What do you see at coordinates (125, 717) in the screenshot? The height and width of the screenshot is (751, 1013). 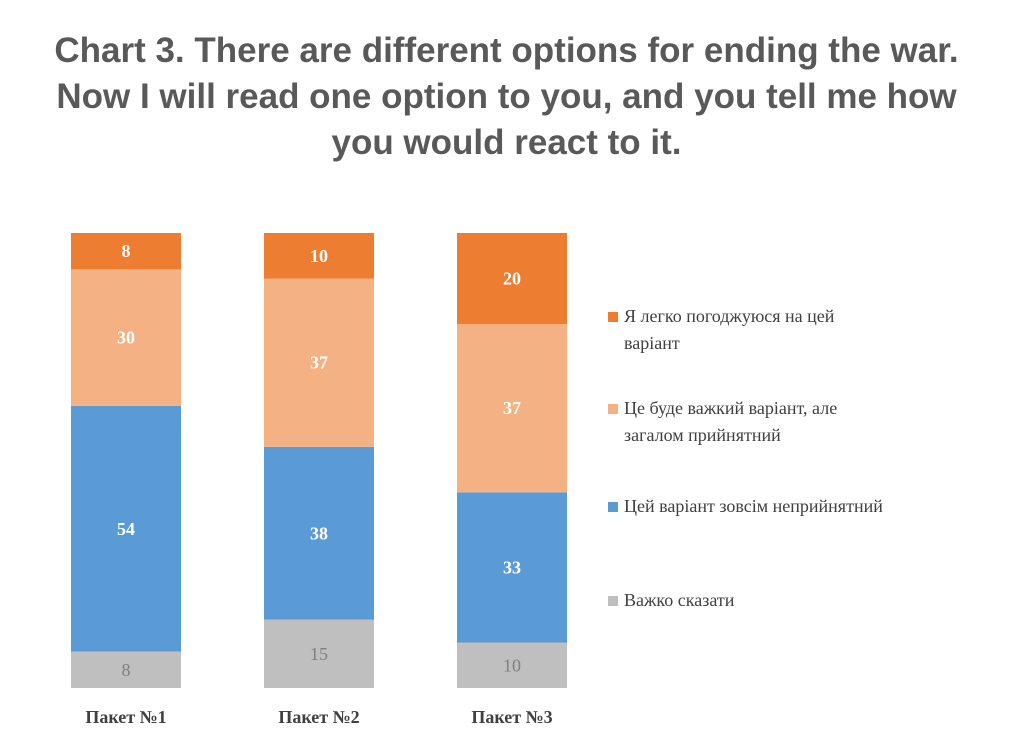 I see `category-label-1: Пакет №1` at bounding box center [125, 717].